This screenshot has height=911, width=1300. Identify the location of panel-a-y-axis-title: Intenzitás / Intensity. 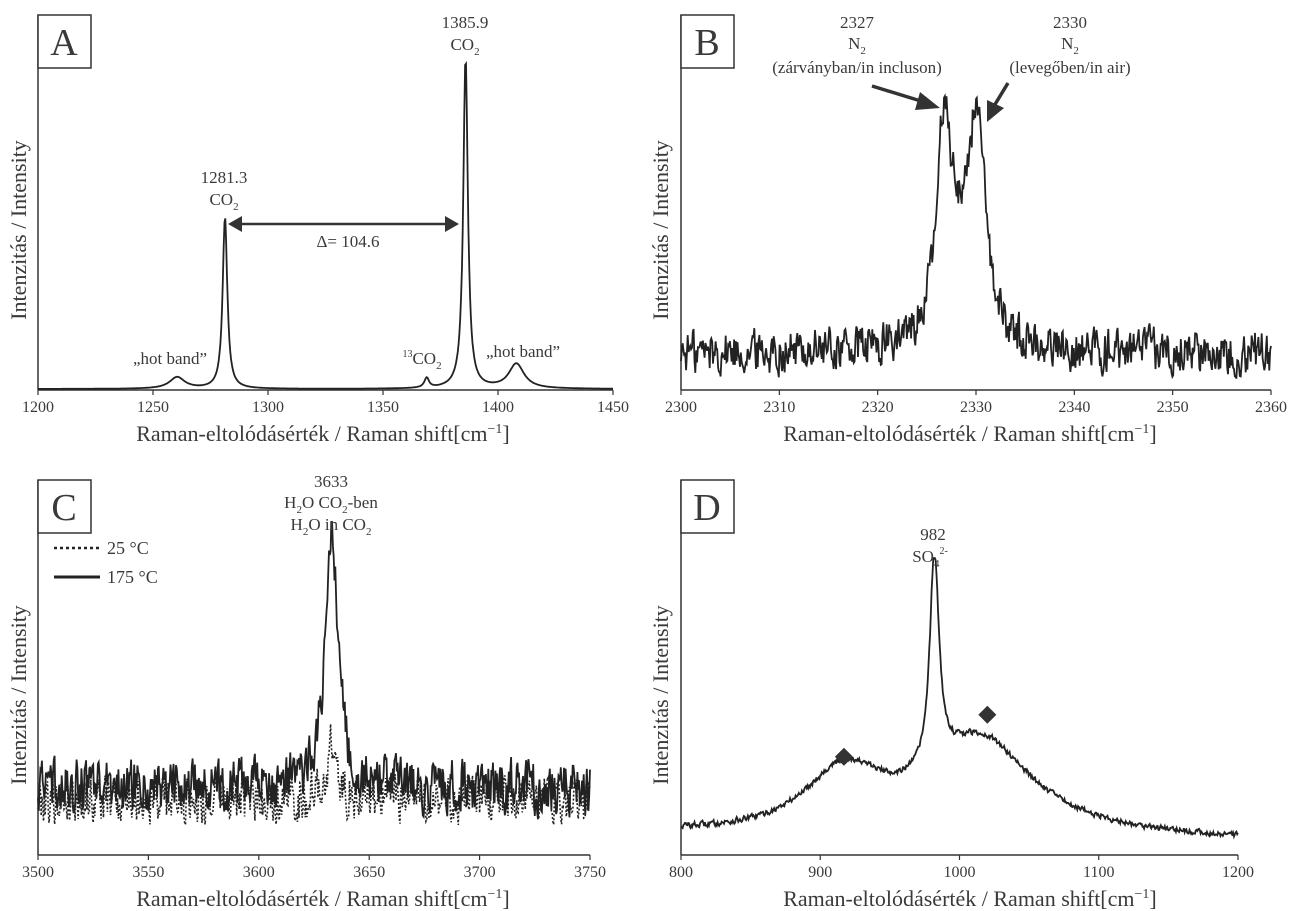
(18, 230).